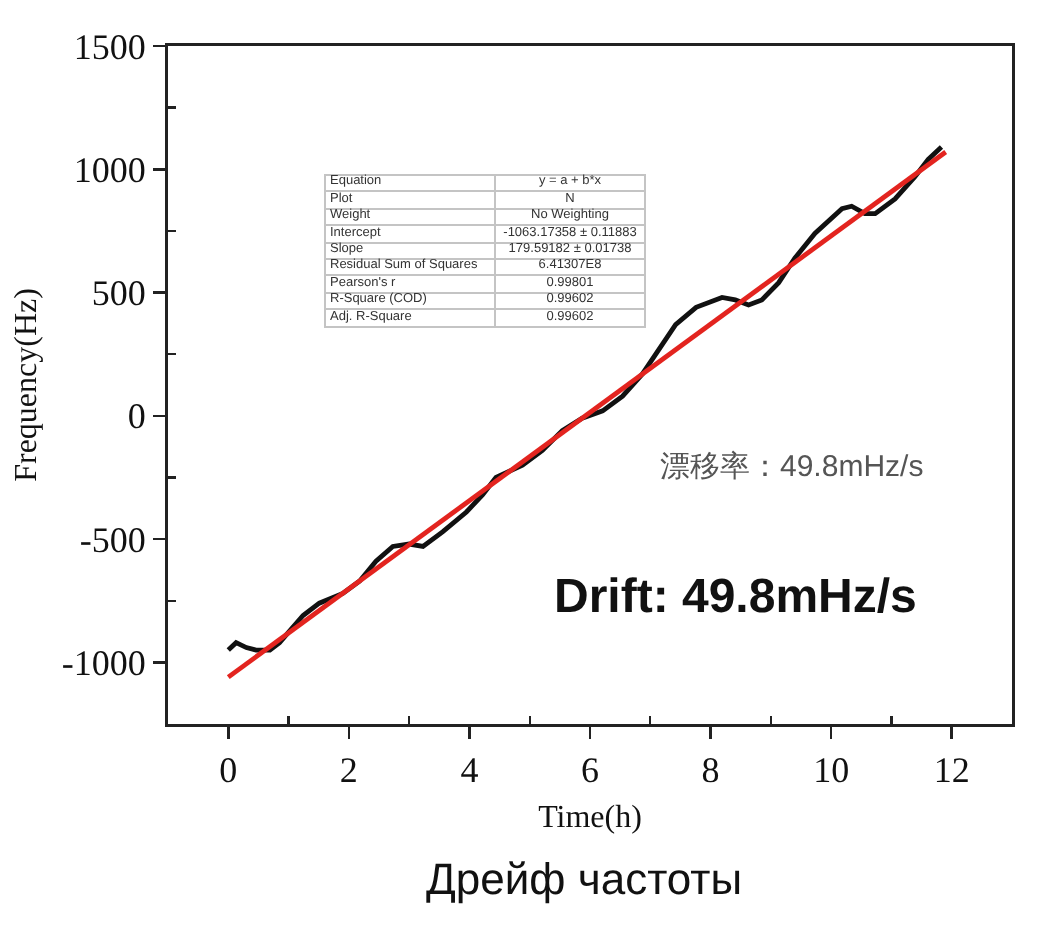 This screenshot has height=950, width=1044. I want to click on y-tick-label: 500, so click(118, 293).